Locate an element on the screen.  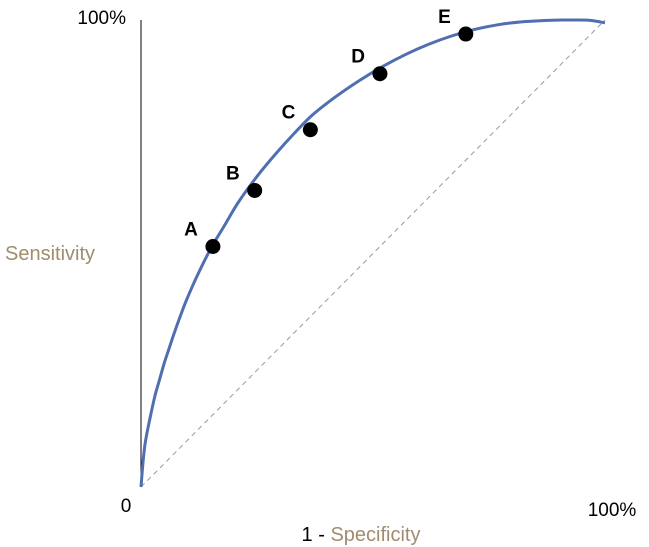
x-tick-label-max: 100% is located at coordinates (612, 510).